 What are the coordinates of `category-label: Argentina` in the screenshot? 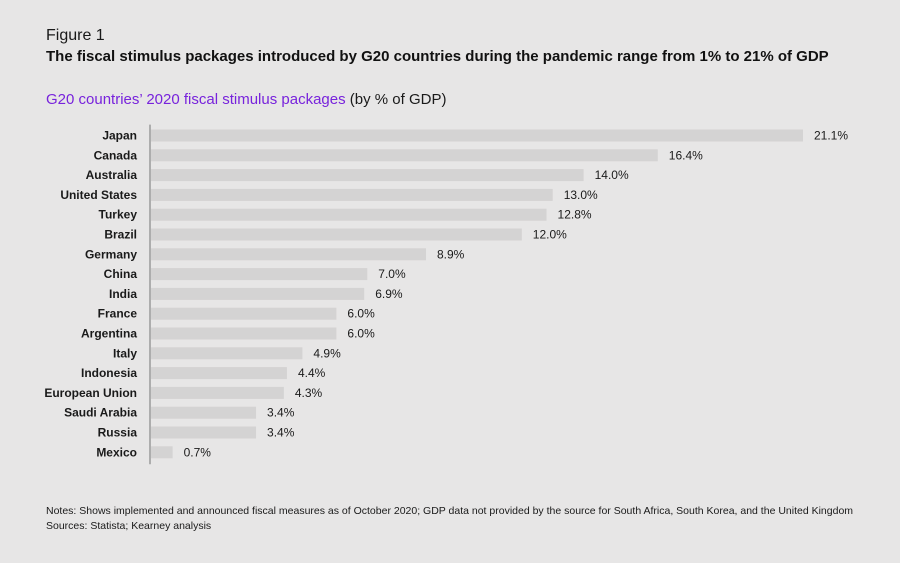 It's located at (109, 334).